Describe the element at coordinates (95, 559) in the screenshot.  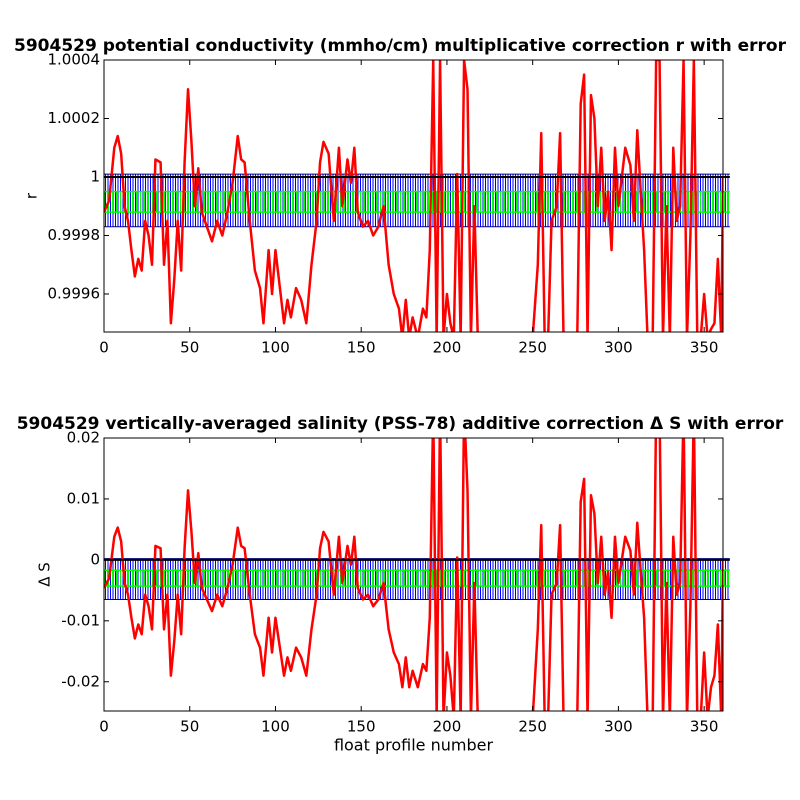
I see `y-tick-label: 0` at that location.